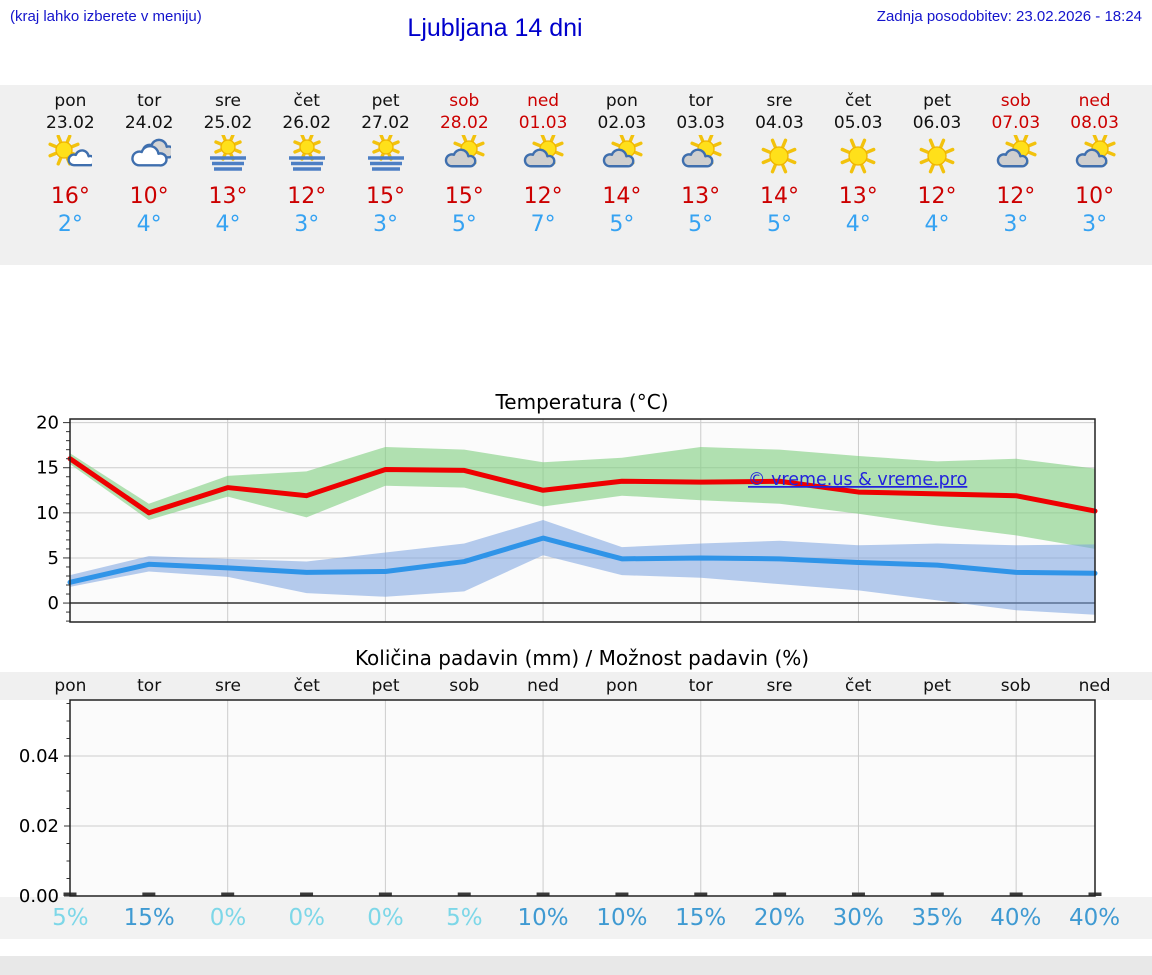 The image size is (1152, 975). I want to click on day-date: 23.02, so click(70, 123).